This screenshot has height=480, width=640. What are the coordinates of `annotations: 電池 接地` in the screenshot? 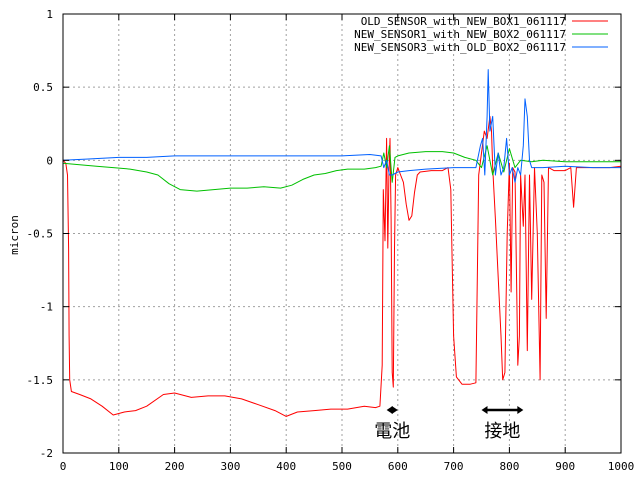 It's located at (449, 424).